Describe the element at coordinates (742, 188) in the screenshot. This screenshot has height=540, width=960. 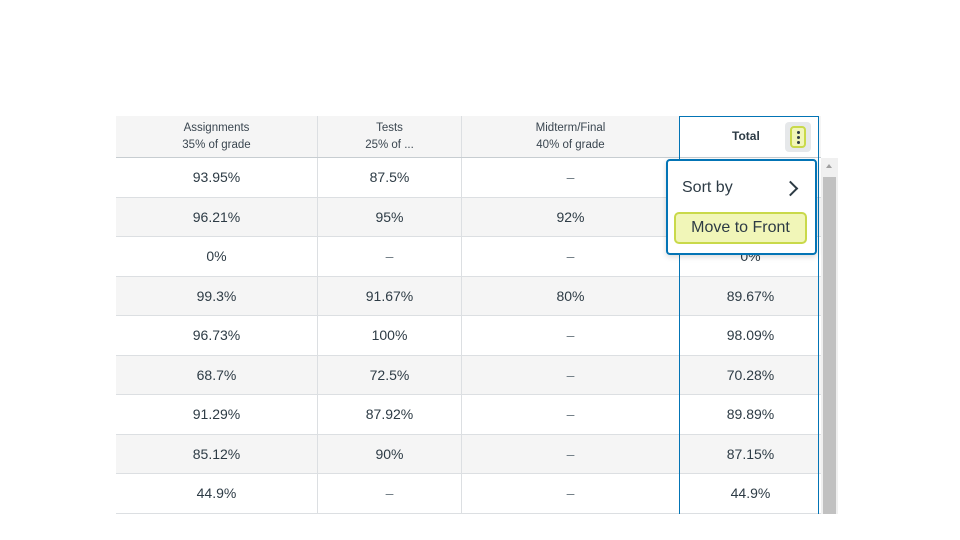
I see `menu-item-sort-by: Sort by` at that location.